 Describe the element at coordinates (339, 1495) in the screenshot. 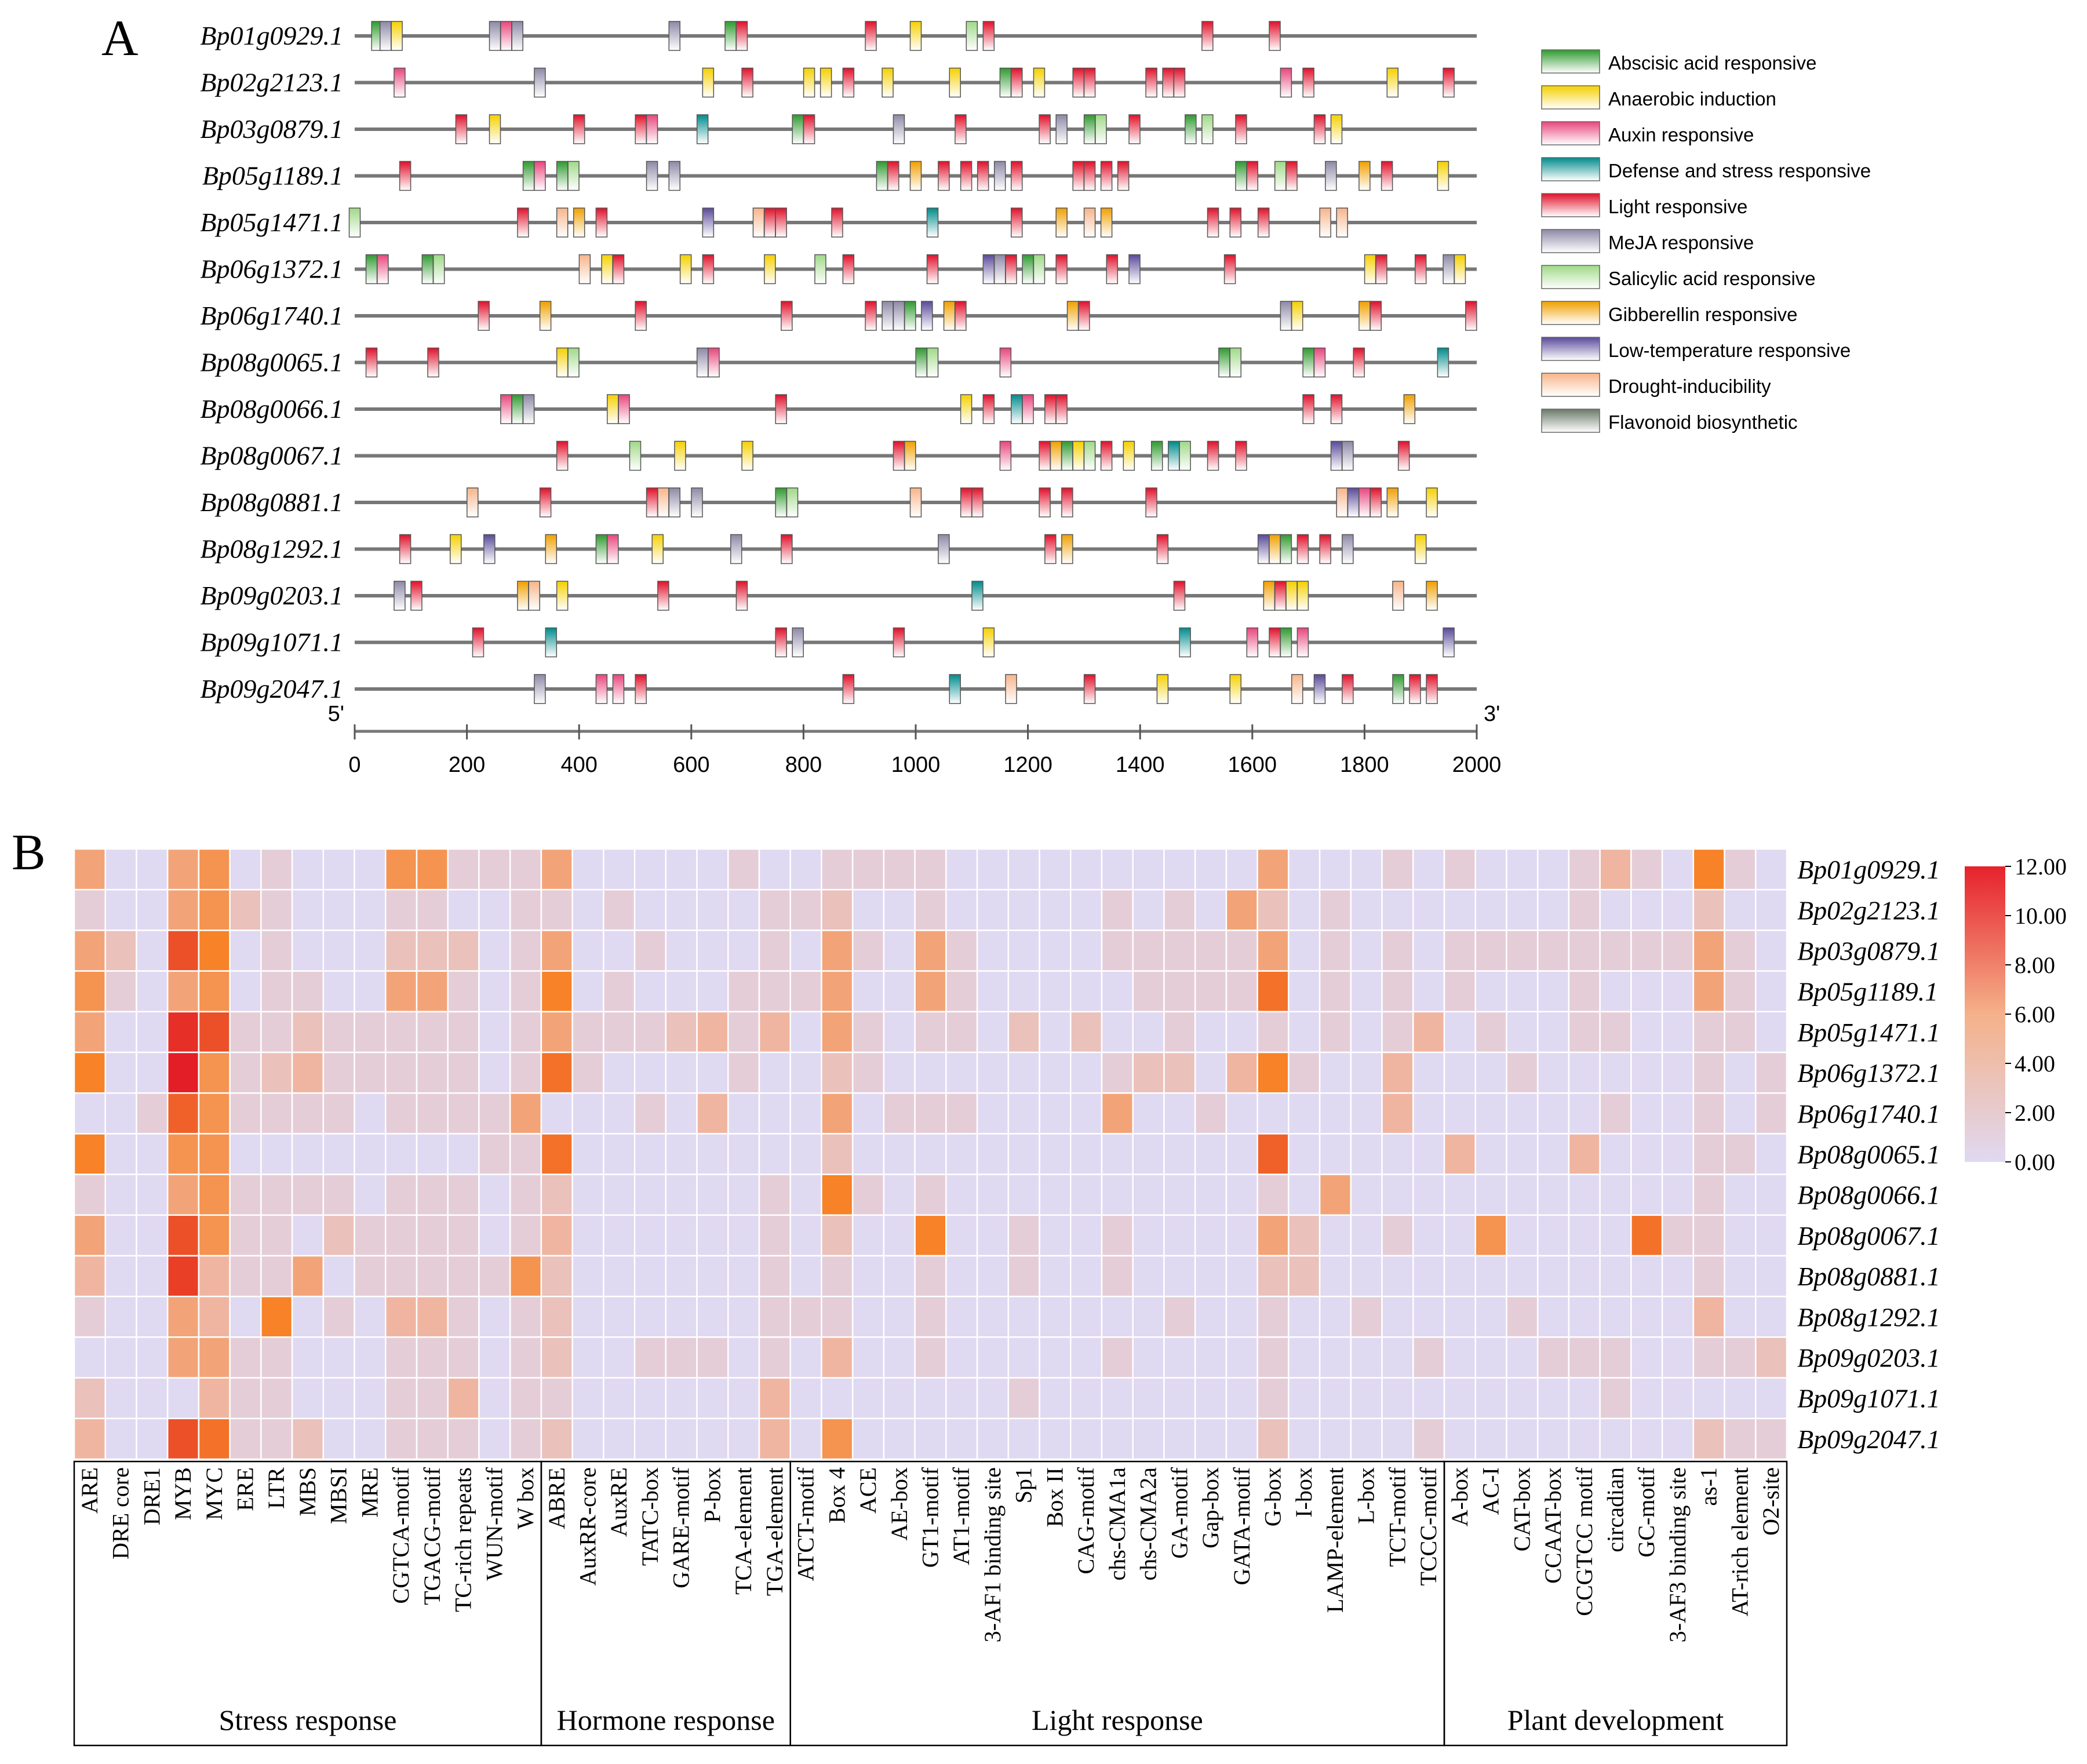

I see `column-label-mbsi: MBSI` at that location.